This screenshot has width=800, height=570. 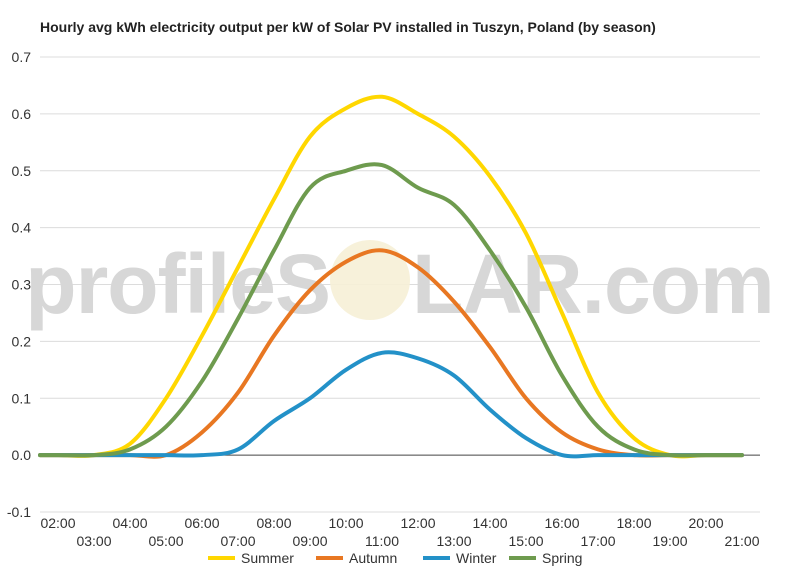 What do you see at coordinates (22, 228) in the screenshot?
I see `y-tick-label: 0.4` at bounding box center [22, 228].